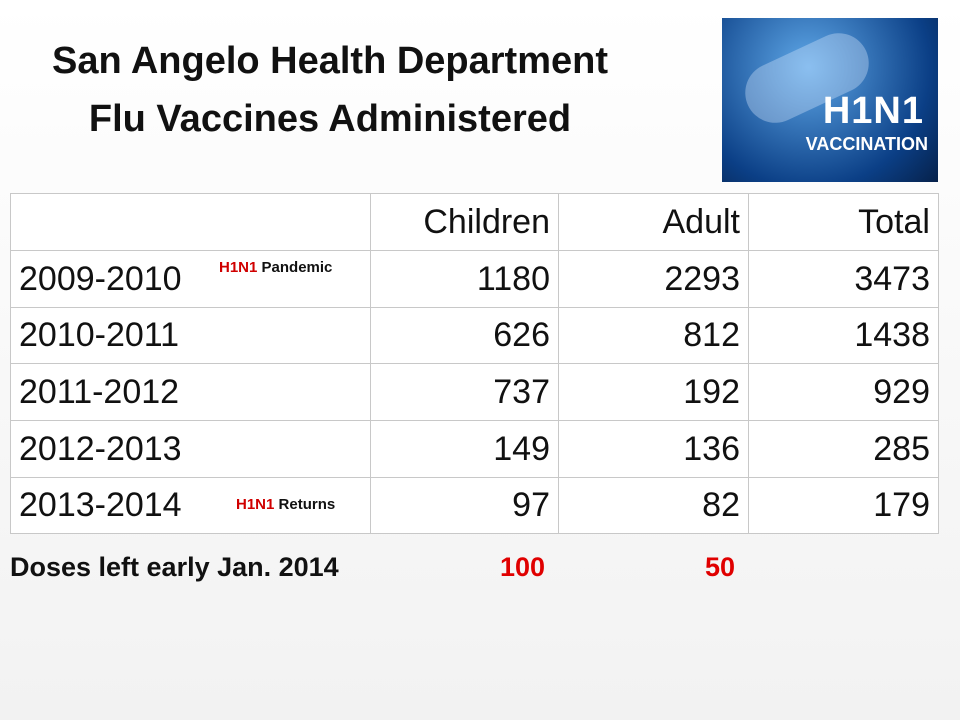 The height and width of the screenshot is (720, 960). Describe the element at coordinates (464, 505) in the screenshot. I see `value-cell: 97` at that location.